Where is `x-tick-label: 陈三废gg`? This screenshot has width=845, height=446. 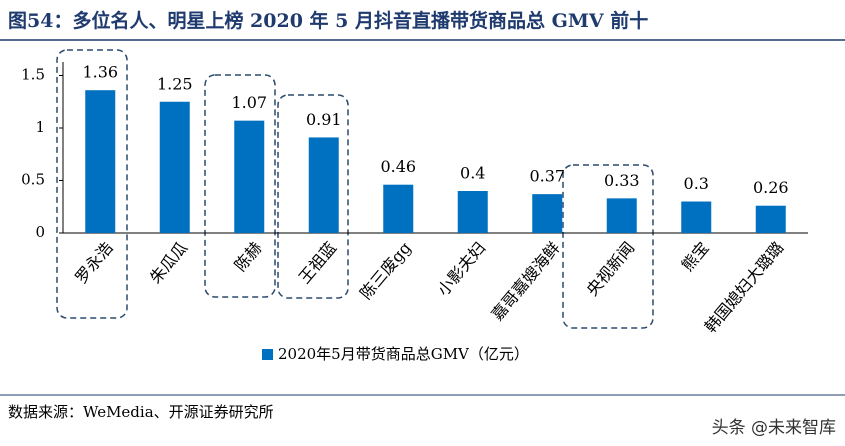
x-tick-label: 陈三废gg is located at coordinates (385, 270).